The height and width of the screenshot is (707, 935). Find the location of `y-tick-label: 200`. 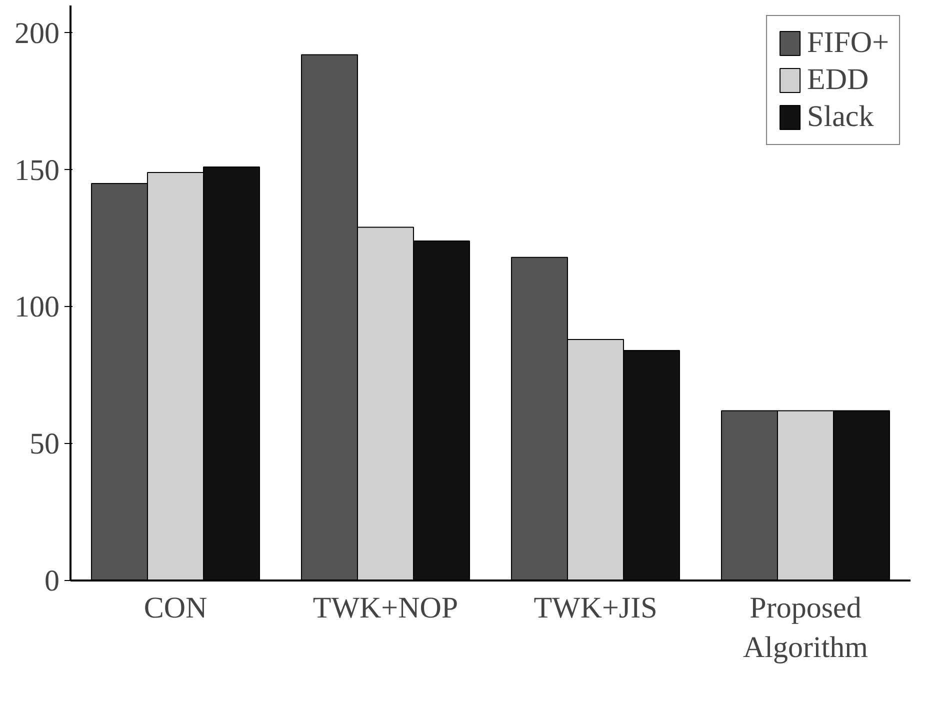

y-tick-label: 200 is located at coordinates (37, 33).